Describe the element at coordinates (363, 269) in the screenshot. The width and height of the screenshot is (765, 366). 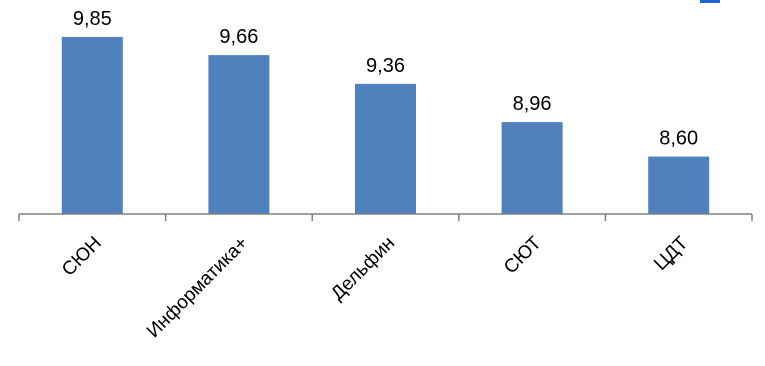
I see `category-label: Дельфин` at that location.